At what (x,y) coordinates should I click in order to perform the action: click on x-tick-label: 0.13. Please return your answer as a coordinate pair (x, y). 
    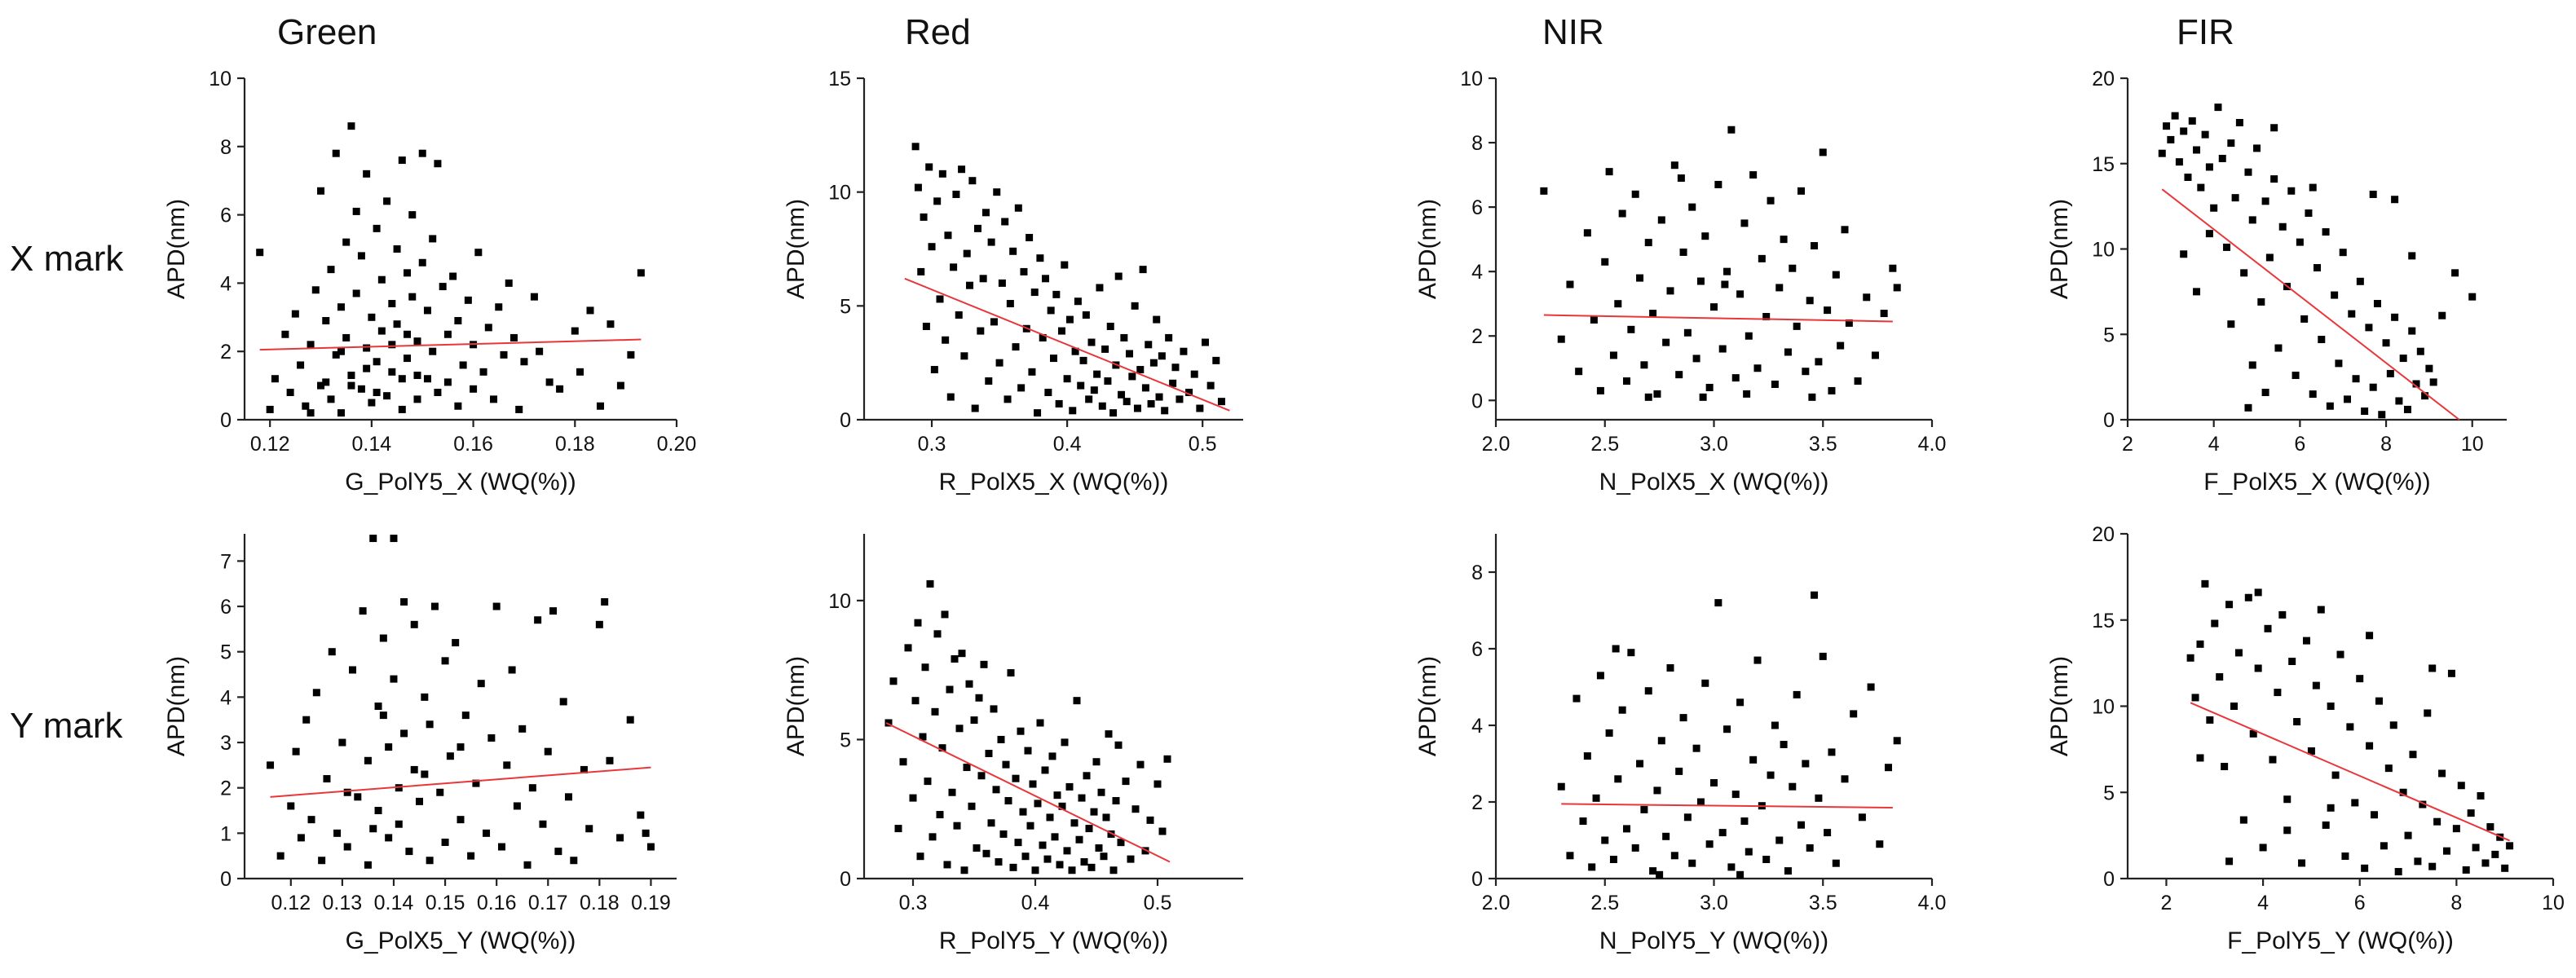
    Looking at the image, I should click on (343, 903).